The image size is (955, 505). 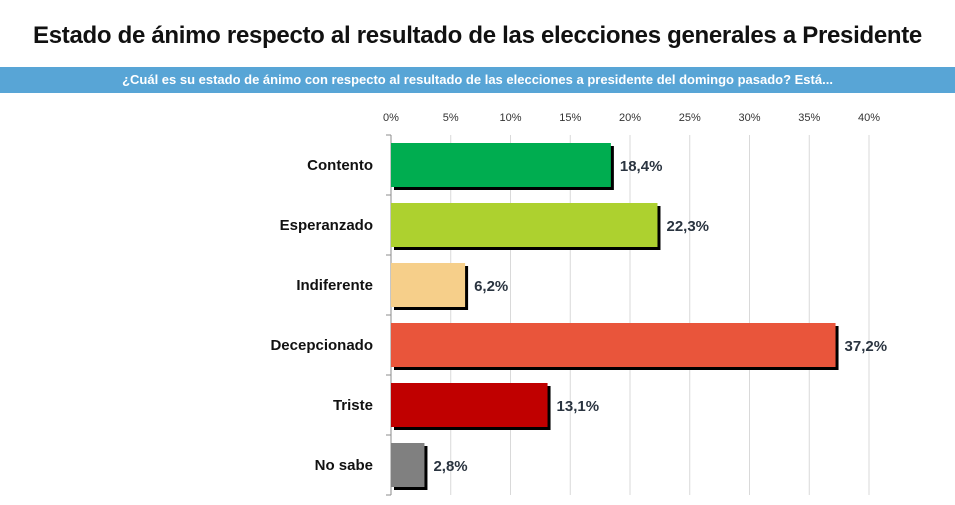 I want to click on category-label: Decepcionado, so click(x=321, y=345).